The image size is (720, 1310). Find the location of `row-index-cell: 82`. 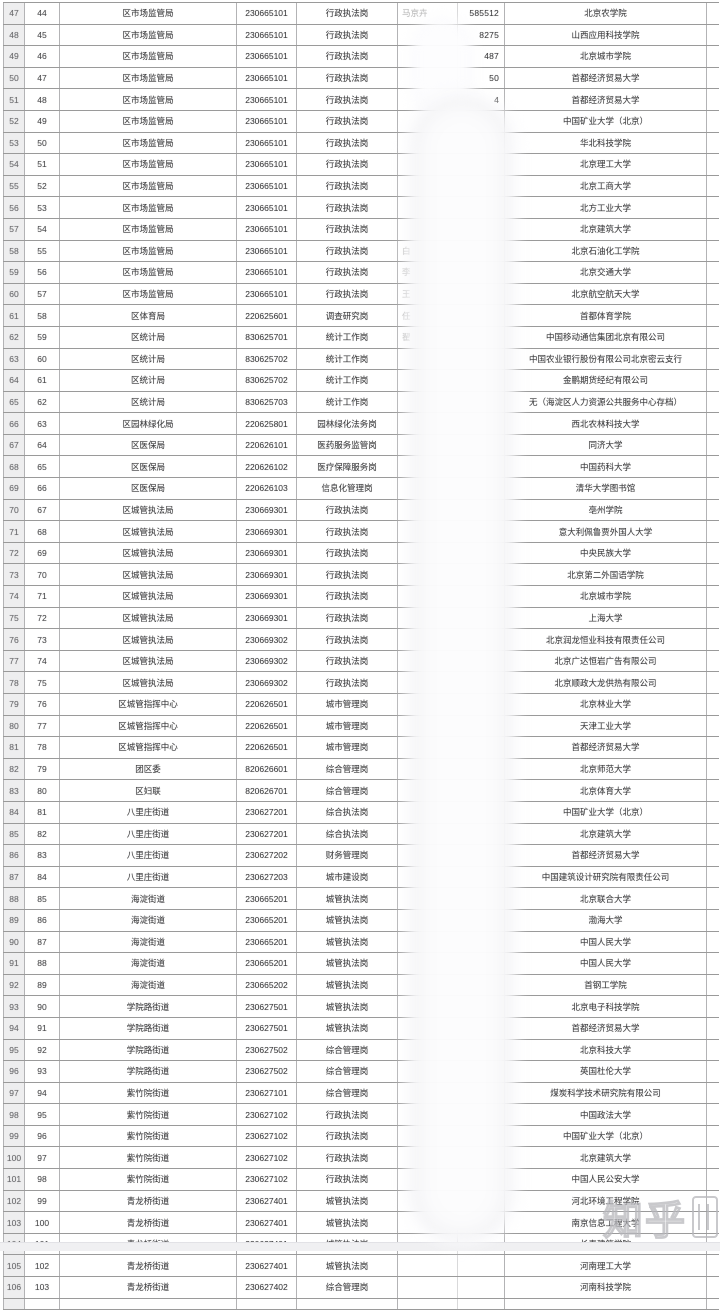

row-index-cell: 82 is located at coordinates (14, 769).